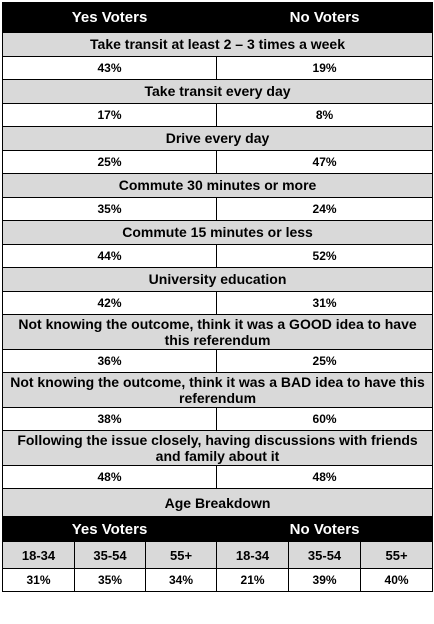 The height and width of the screenshot is (624, 434). I want to click on yes-value: 36%, so click(109, 361).